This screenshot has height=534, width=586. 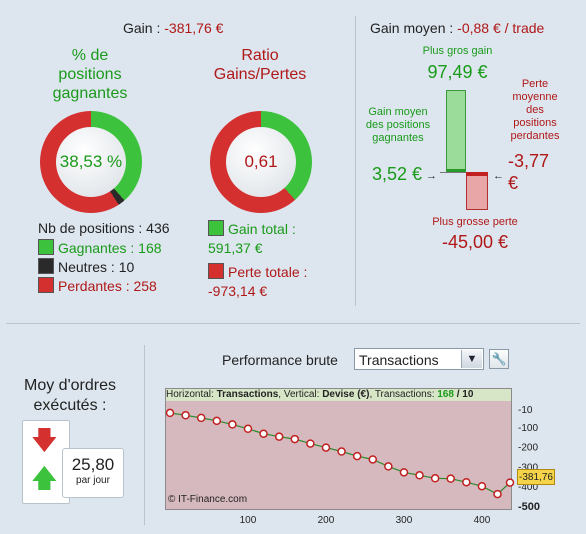 I want to click on perte-totale: Perte totale : -973,14 €, so click(x=257, y=282).